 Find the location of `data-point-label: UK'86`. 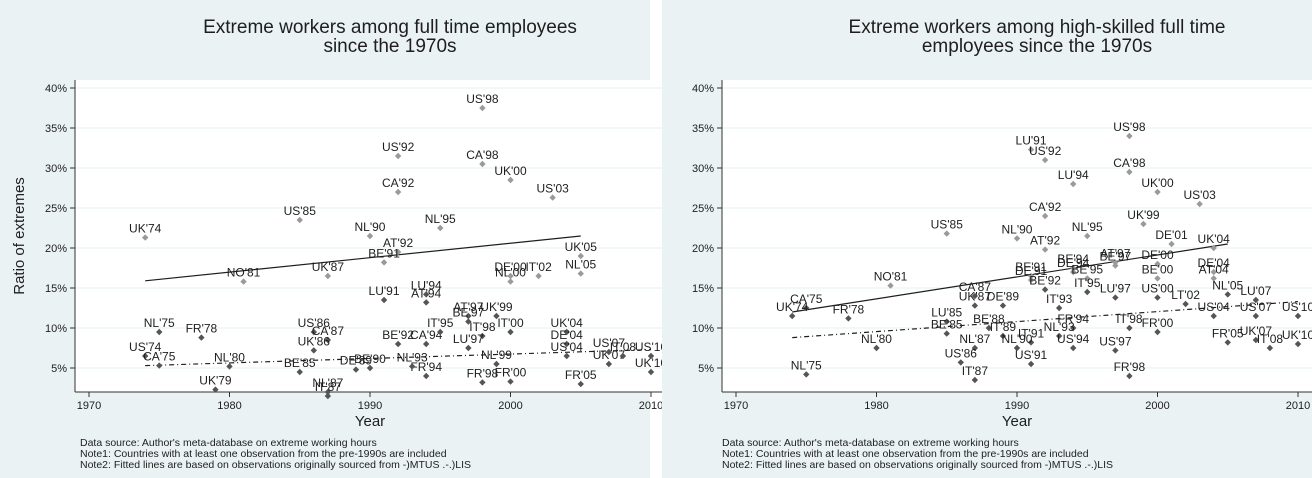

data-point-label: UK'86 is located at coordinates (314, 341).